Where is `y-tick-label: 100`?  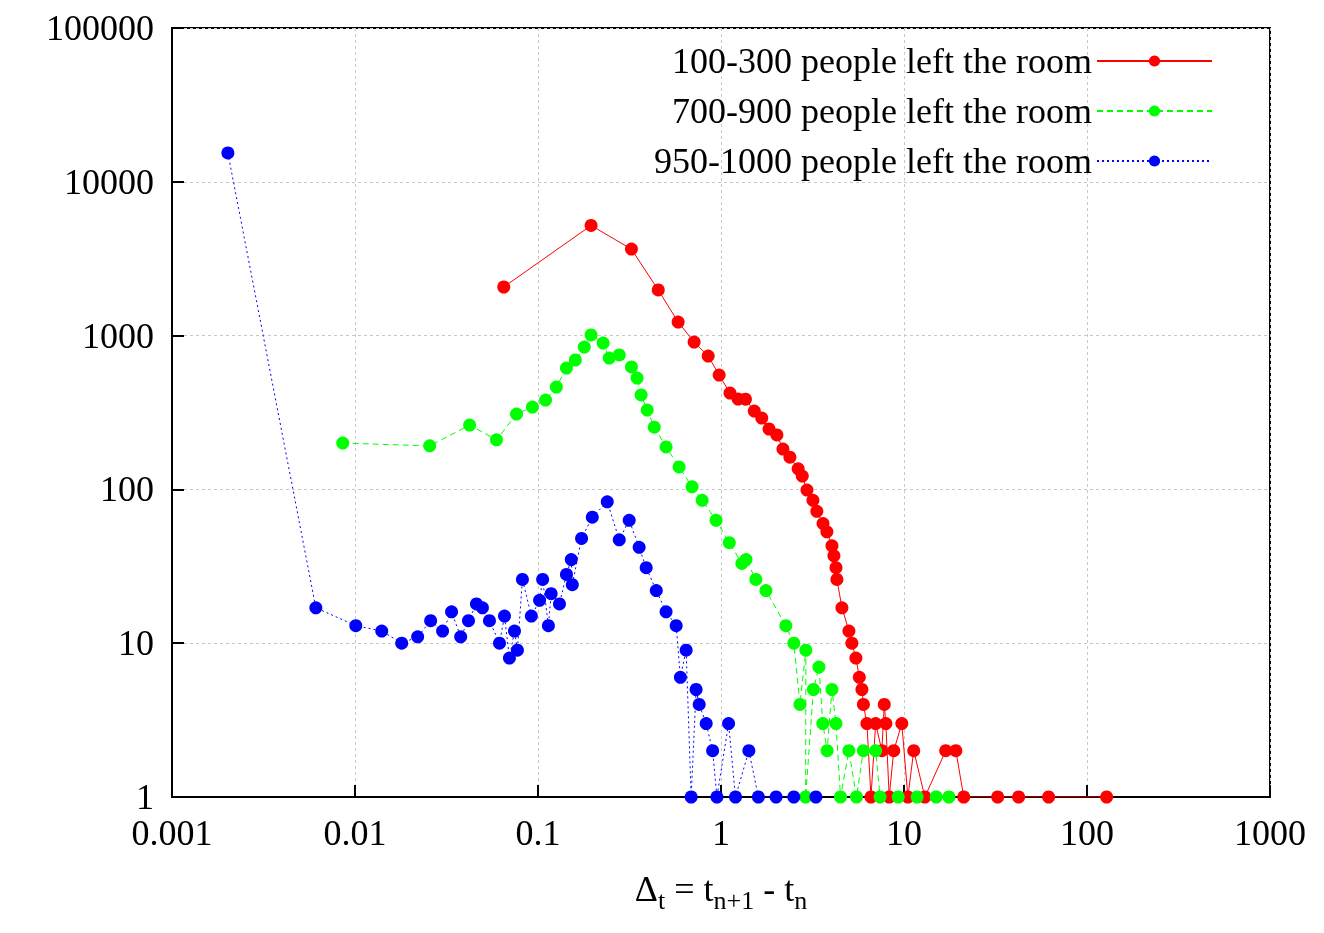
y-tick-label: 100 is located at coordinates (127, 489).